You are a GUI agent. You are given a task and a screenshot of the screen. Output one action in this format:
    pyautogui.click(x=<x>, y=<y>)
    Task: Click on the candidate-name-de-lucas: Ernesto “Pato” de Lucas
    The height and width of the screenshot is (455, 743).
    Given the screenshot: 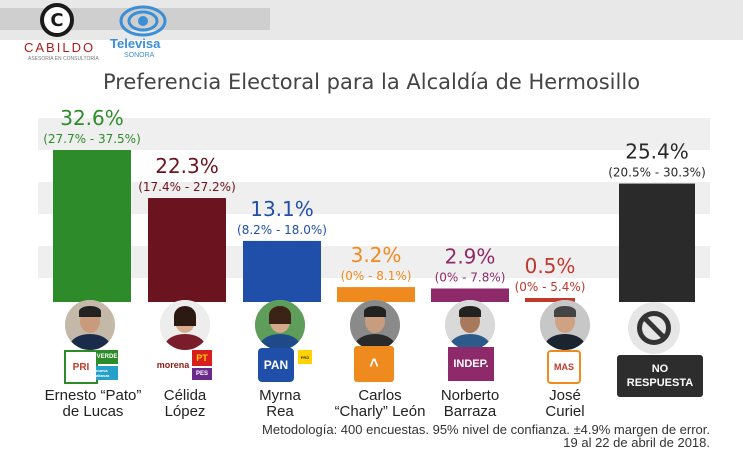 What is the action you would take?
    pyautogui.click(x=93, y=404)
    